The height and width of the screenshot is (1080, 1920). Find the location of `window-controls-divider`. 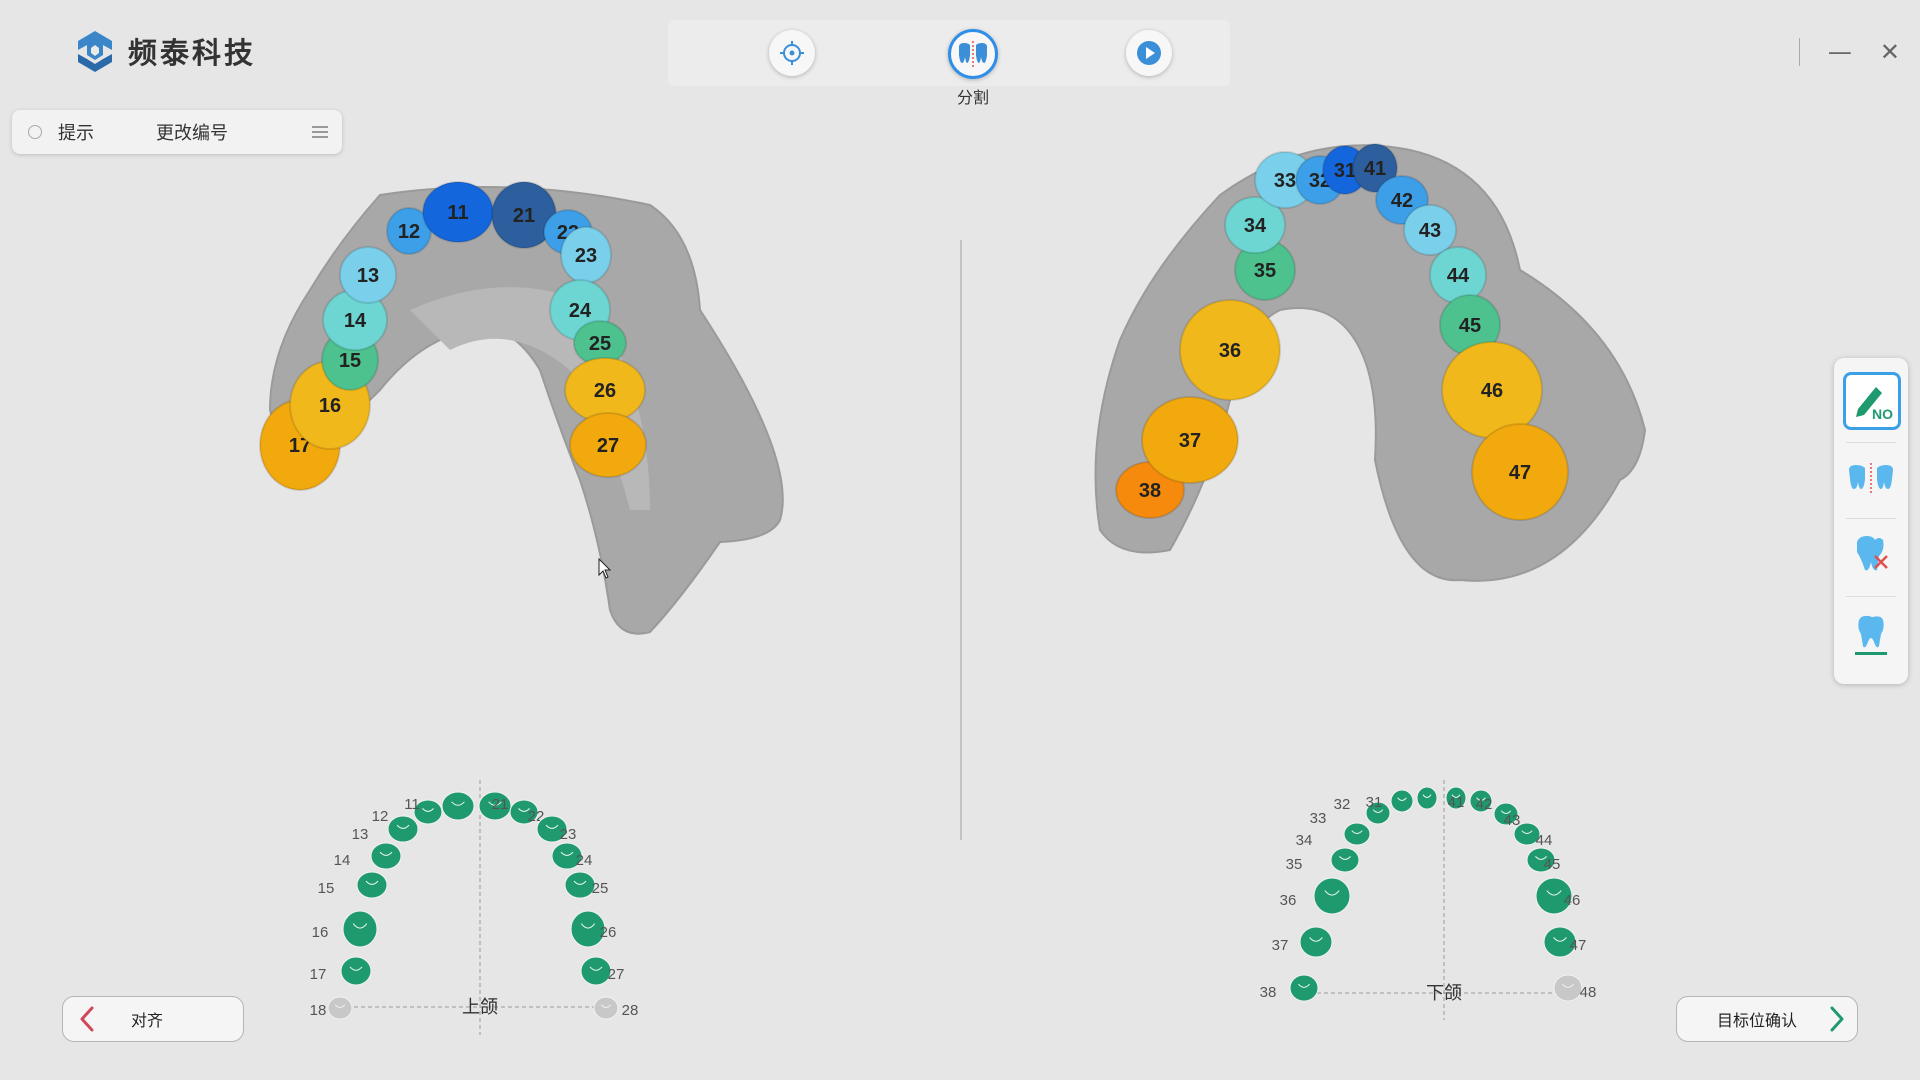

window-controls-divider is located at coordinates (1799, 52).